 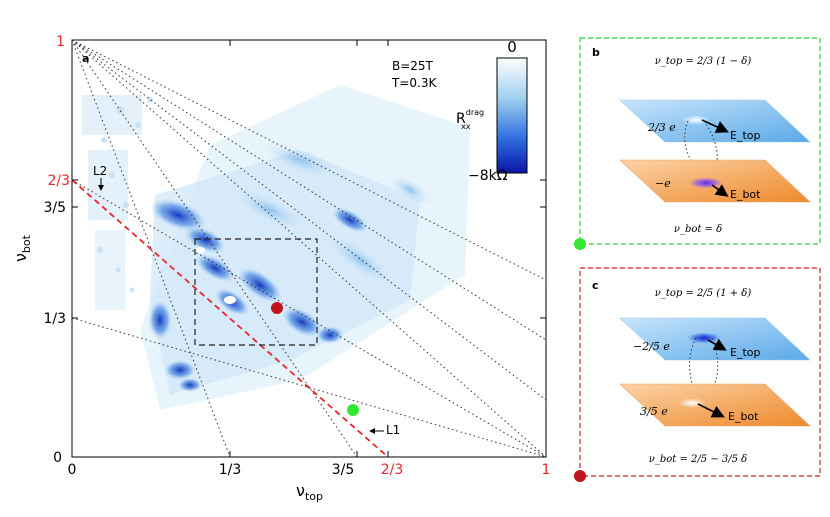 I want to click on panel-c-top-equation: ν_top = 2/5 (1 + δ), so click(x=703, y=293).